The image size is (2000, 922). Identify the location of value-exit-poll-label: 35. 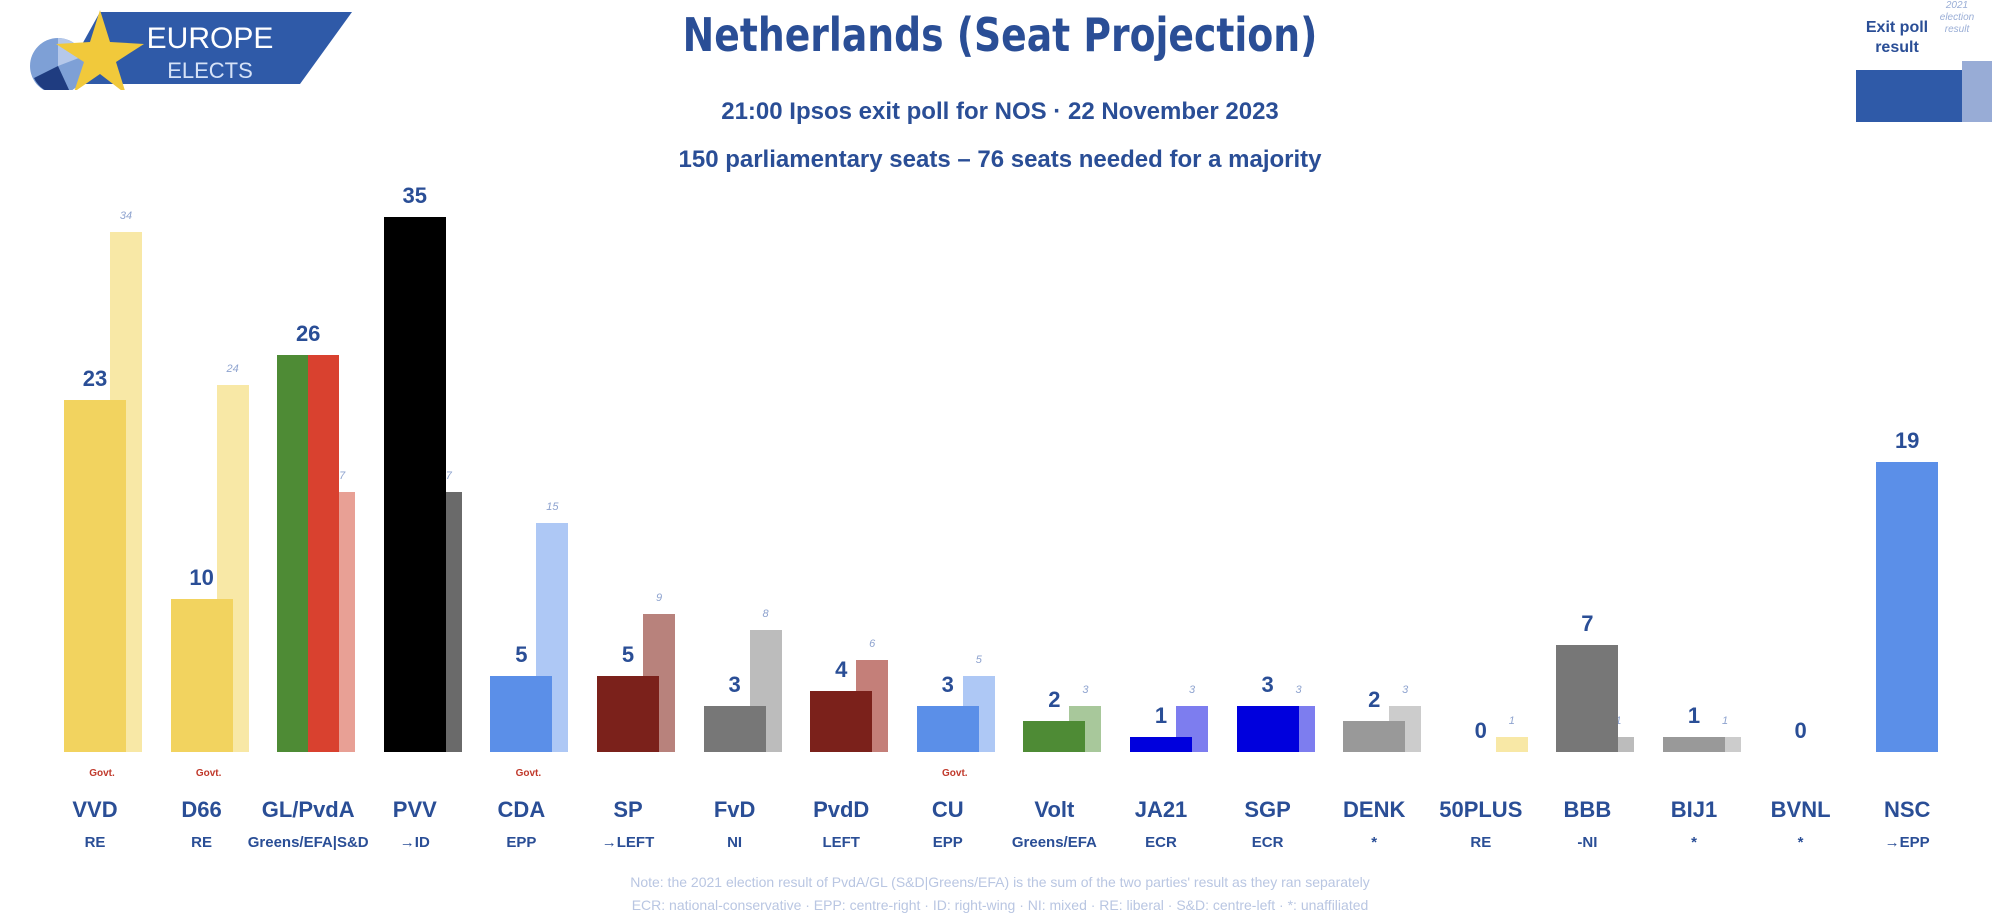
(415, 195).